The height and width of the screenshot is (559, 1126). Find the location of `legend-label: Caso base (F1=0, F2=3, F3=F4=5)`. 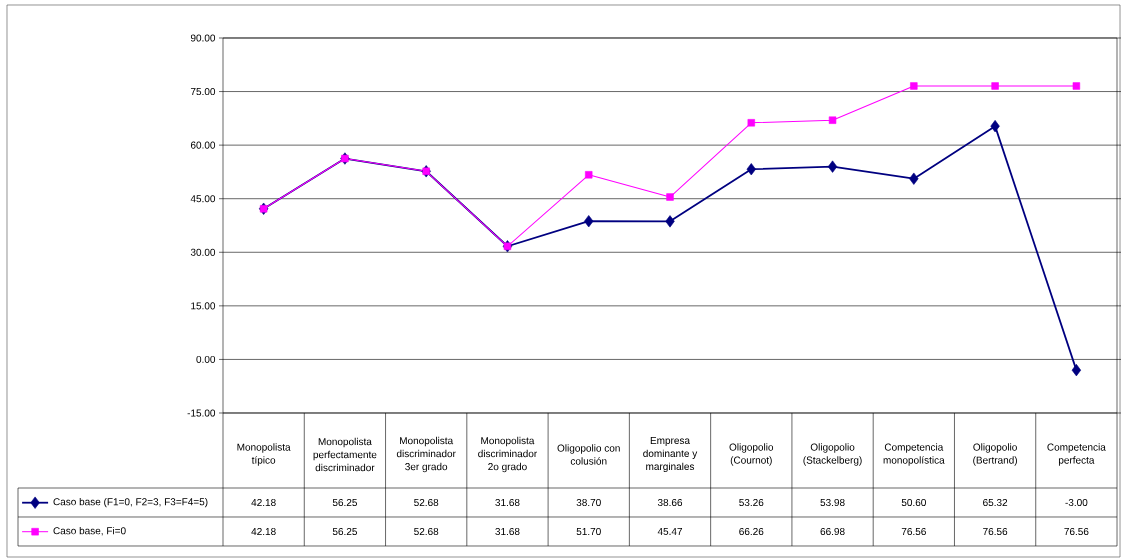

legend-label: Caso base (F1=0, F2=3, F3=F4=5) is located at coordinates (130, 502).